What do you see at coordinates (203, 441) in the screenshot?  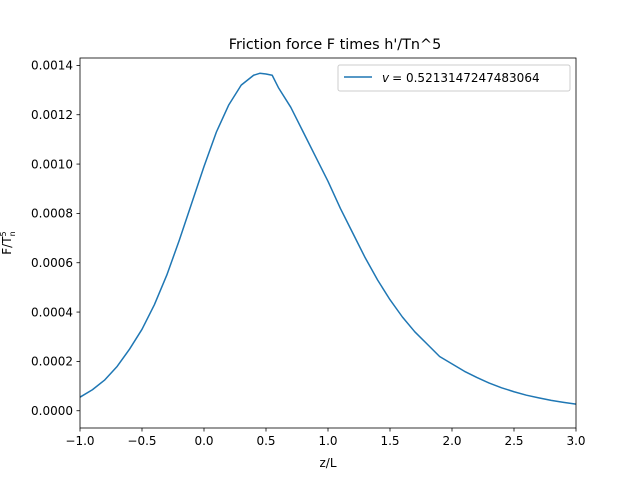 I see `x-tick-label: 0.0` at bounding box center [203, 441].